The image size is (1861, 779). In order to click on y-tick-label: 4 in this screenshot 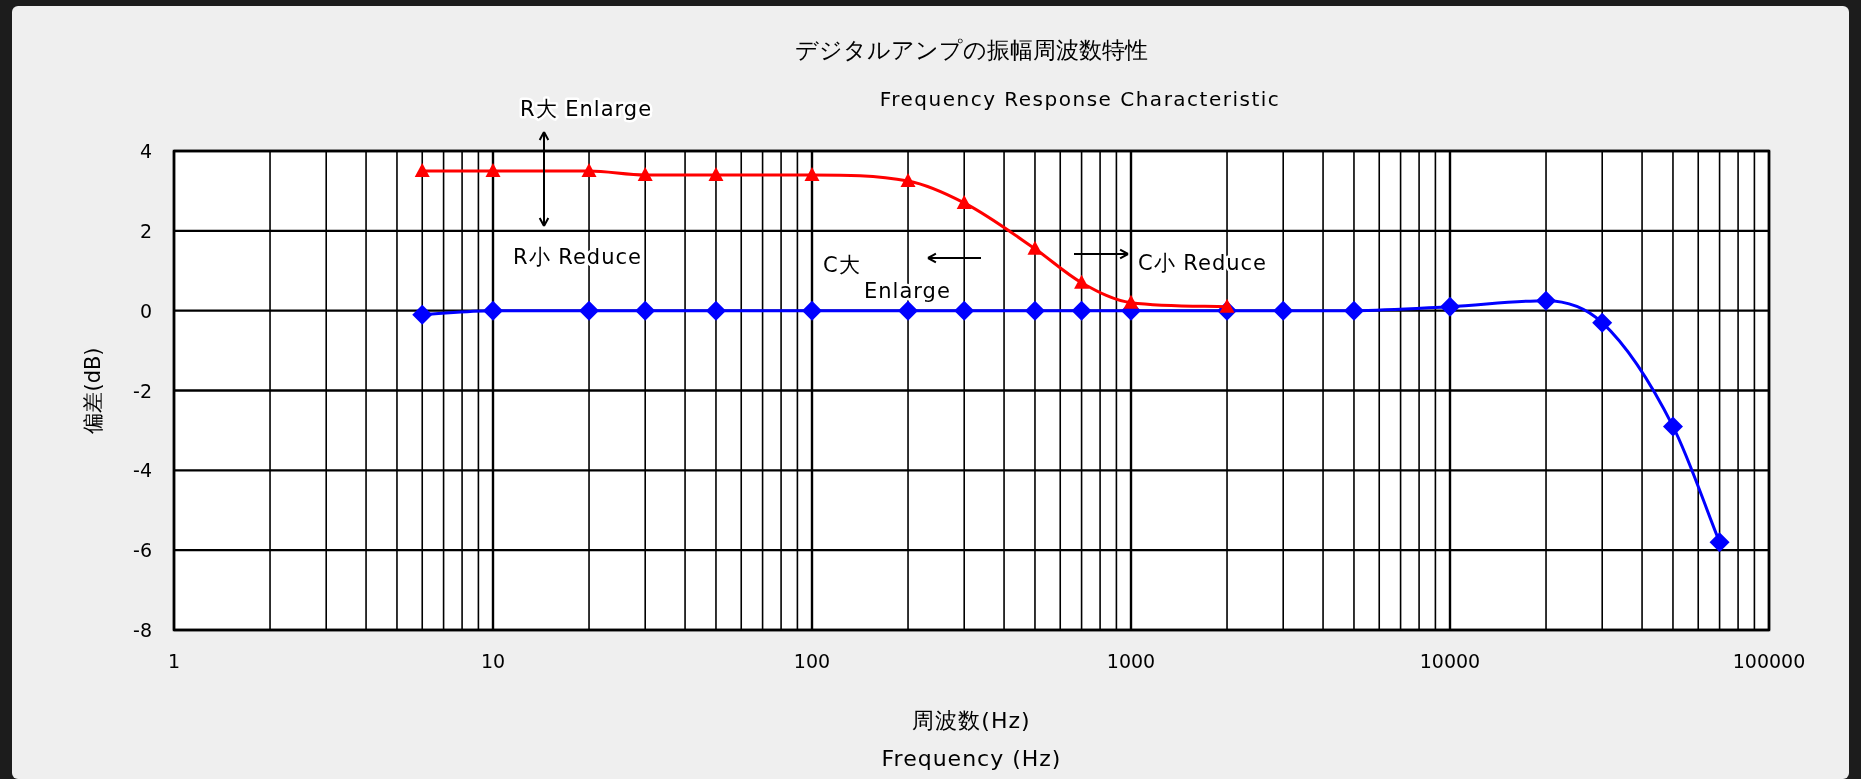, I will do `click(145, 151)`.